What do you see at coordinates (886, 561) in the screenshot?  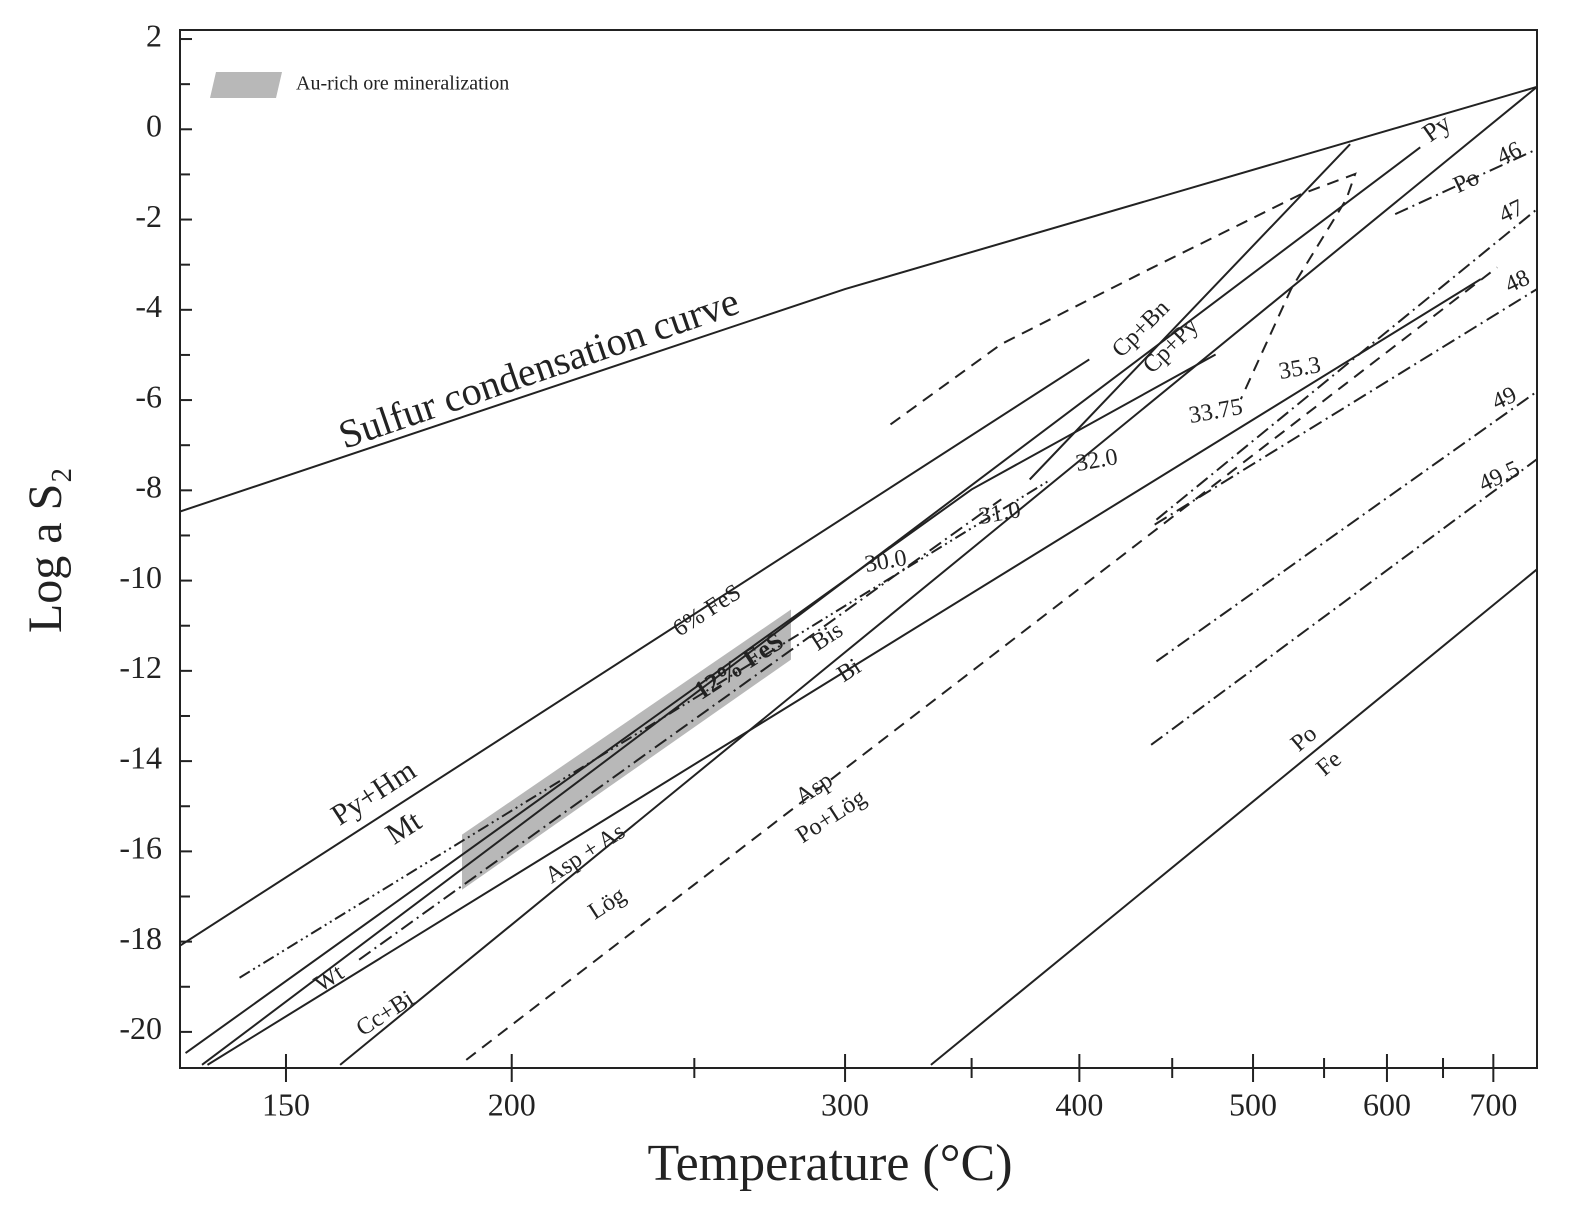 I see `annotation: 30.0` at bounding box center [886, 561].